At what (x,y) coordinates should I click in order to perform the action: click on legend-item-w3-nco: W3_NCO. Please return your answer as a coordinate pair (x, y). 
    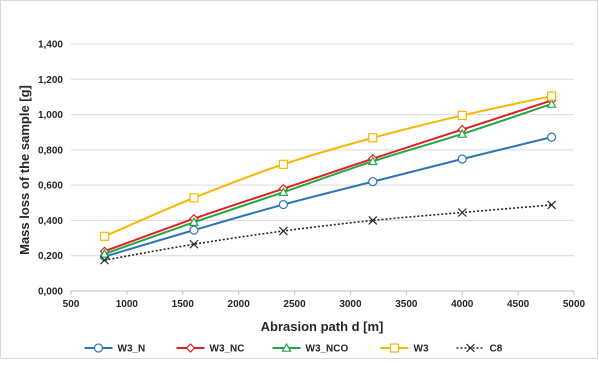
    Looking at the image, I should click on (310, 348).